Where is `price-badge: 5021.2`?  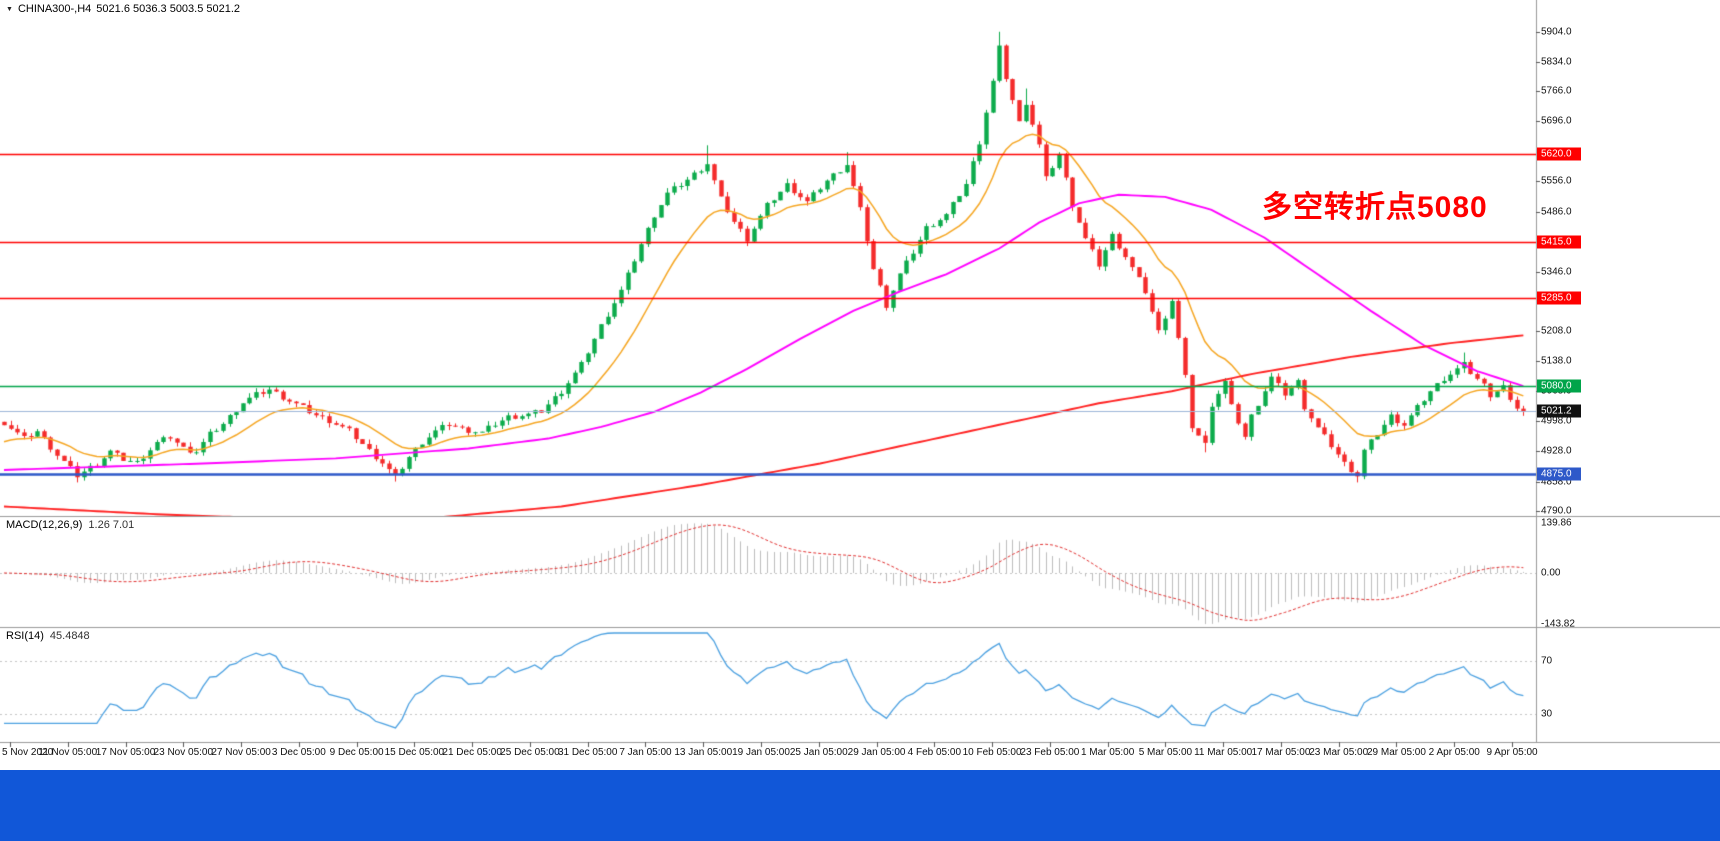
price-badge: 5021.2 is located at coordinates (1559, 411).